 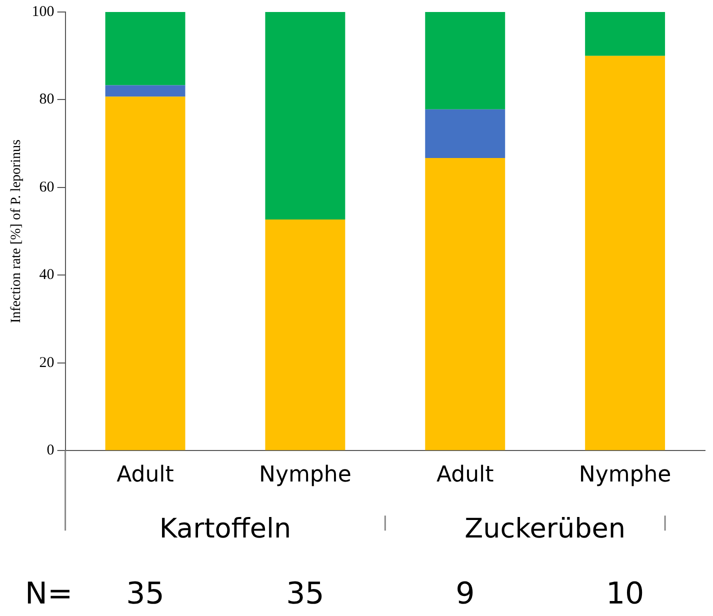 What do you see at coordinates (46, 362) in the screenshot?
I see `y-tick-label: 20` at bounding box center [46, 362].